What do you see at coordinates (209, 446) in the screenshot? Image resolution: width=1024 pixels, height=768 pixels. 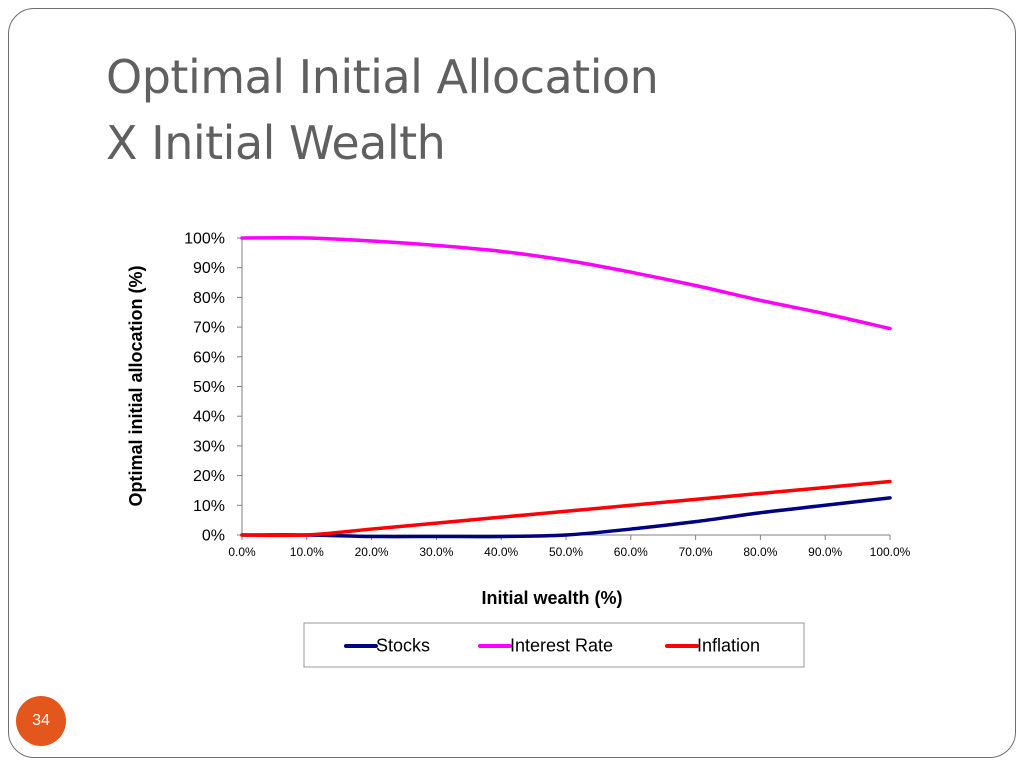 I see `y-tick-label: 30%` at bounding box center [209, 446].